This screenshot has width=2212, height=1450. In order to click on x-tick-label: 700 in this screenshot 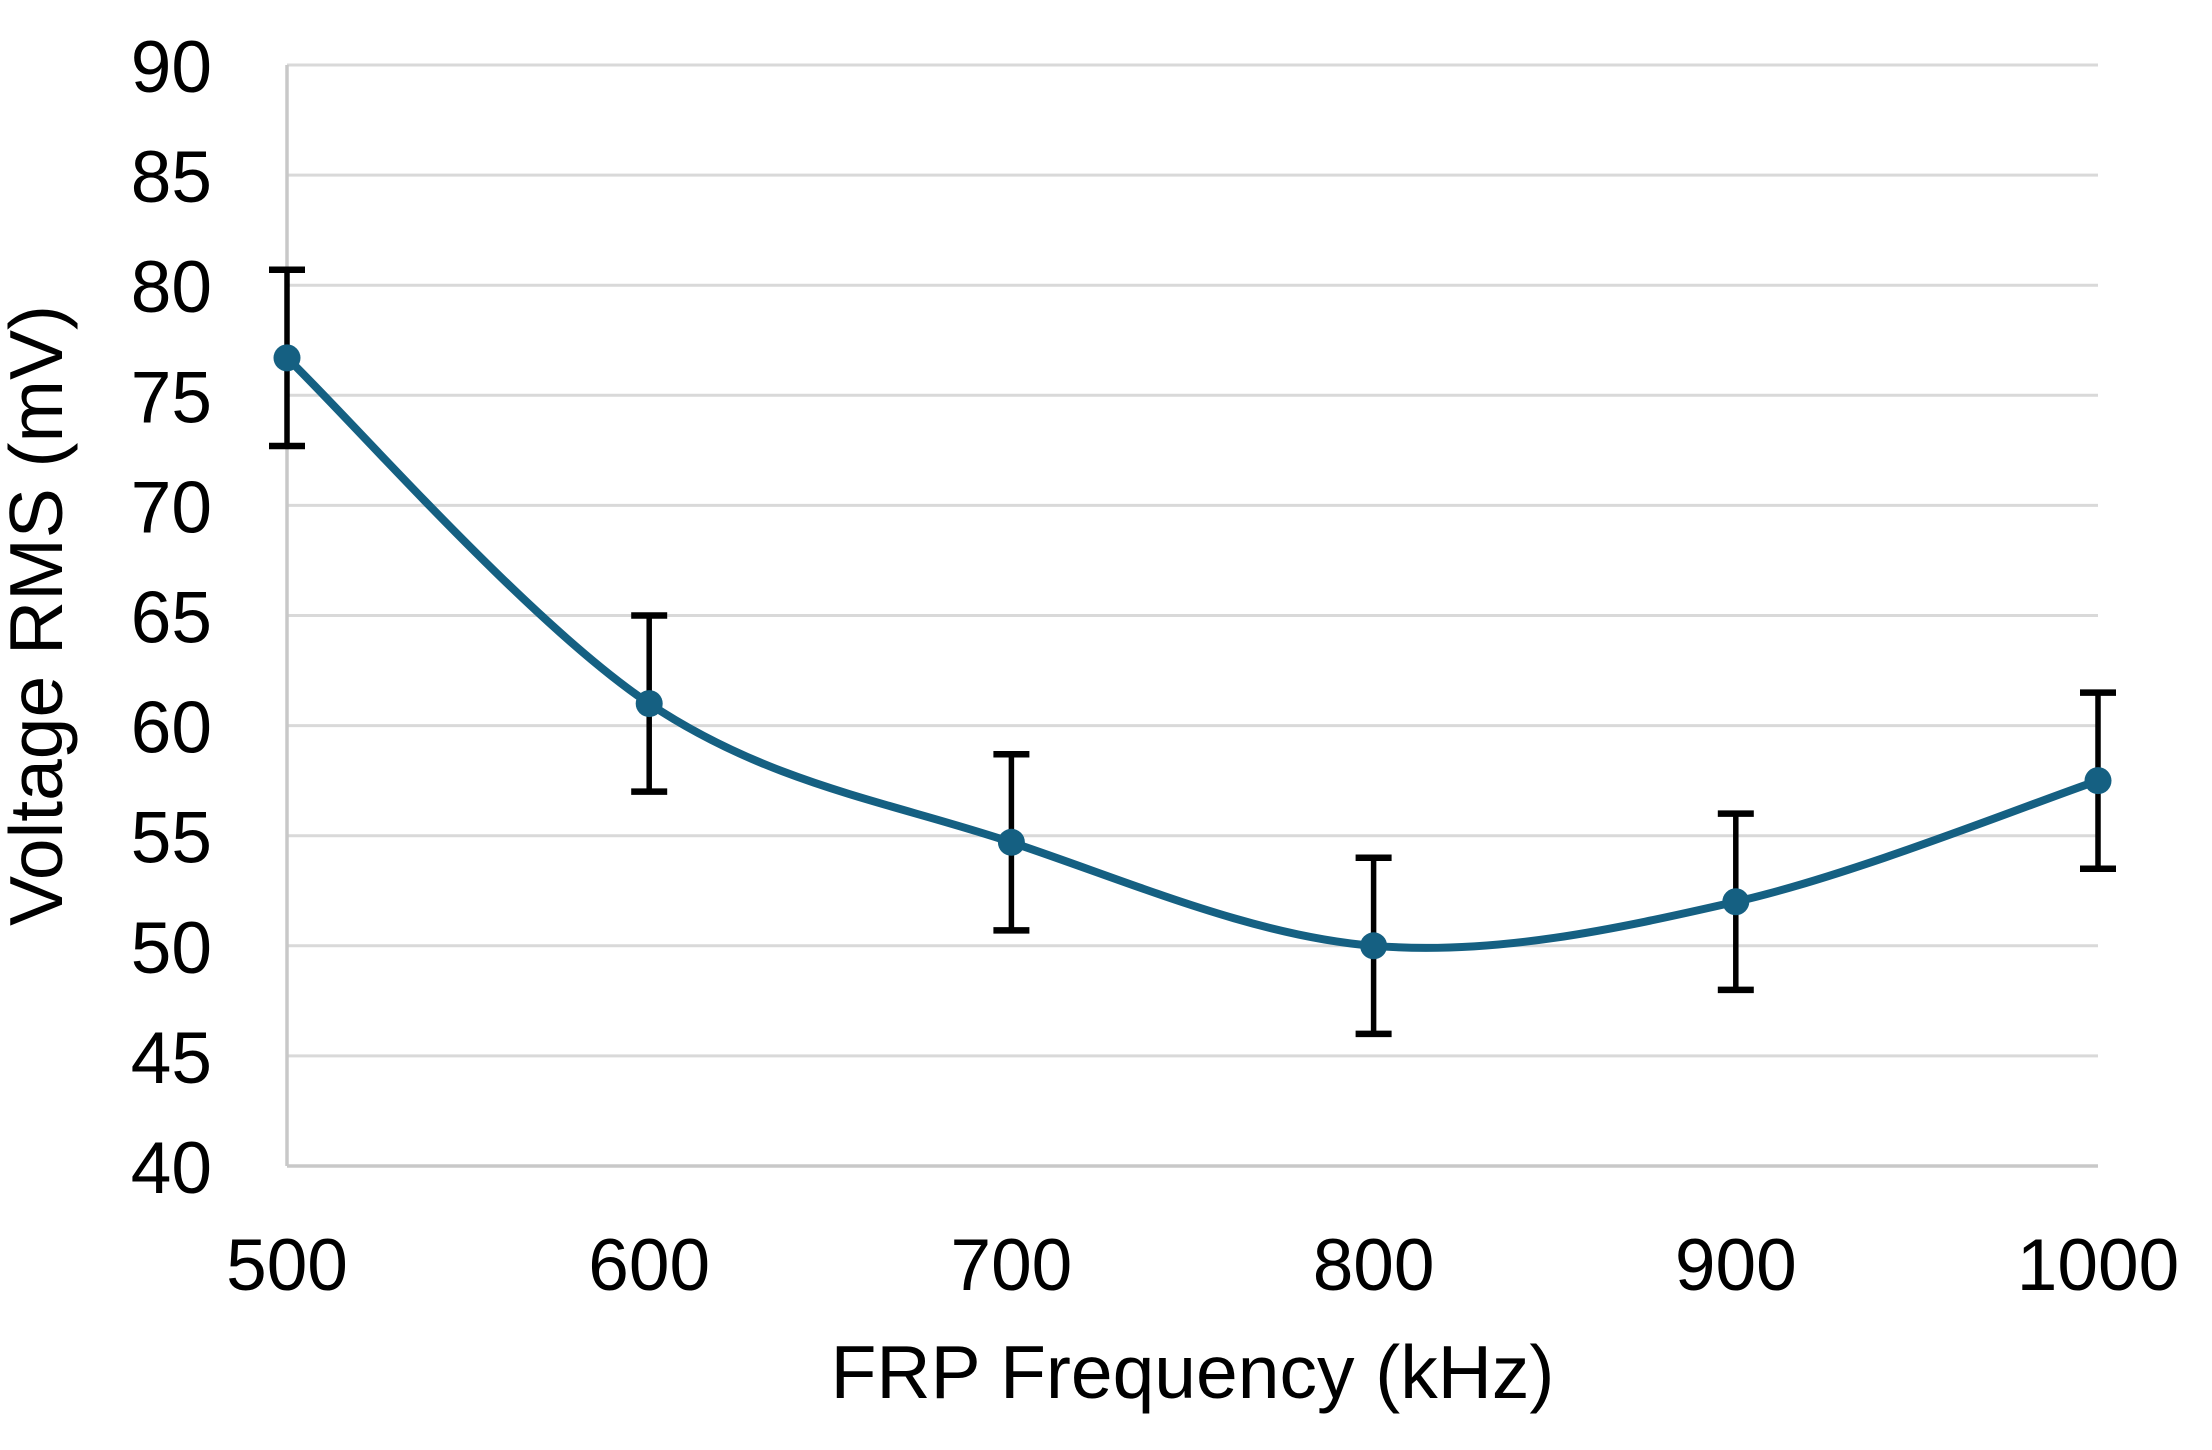, I will do `click(1011, 1265)`.